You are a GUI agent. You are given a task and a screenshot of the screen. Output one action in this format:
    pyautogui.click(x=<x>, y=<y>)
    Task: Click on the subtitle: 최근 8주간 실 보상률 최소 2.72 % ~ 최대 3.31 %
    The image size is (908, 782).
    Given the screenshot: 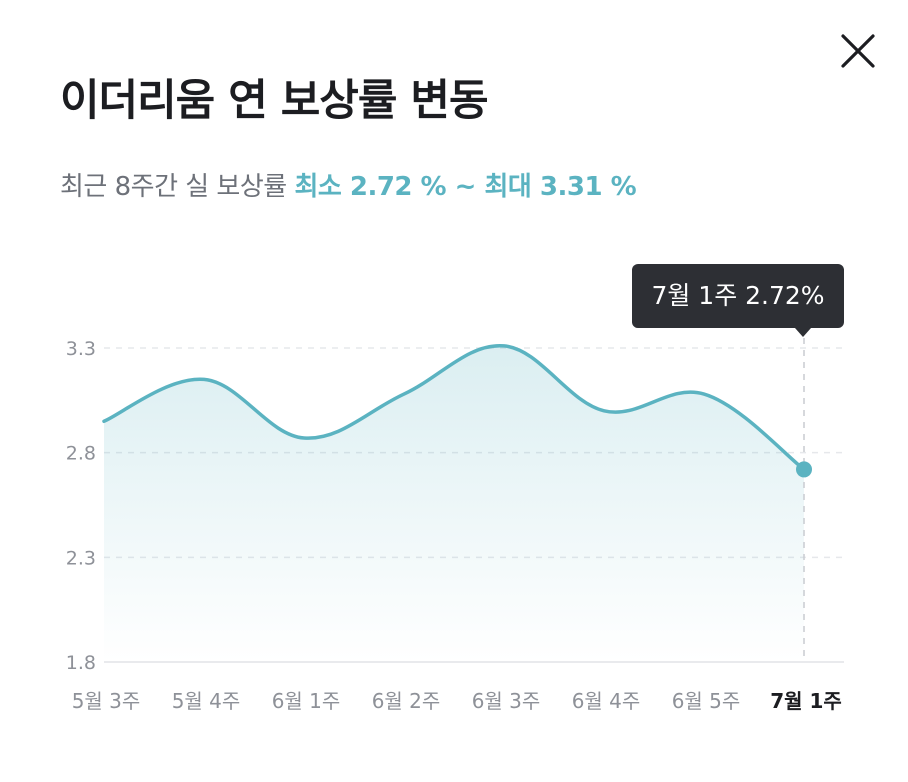 What is the action you would take?
    pyautogui.click(x=348, y=184)
    